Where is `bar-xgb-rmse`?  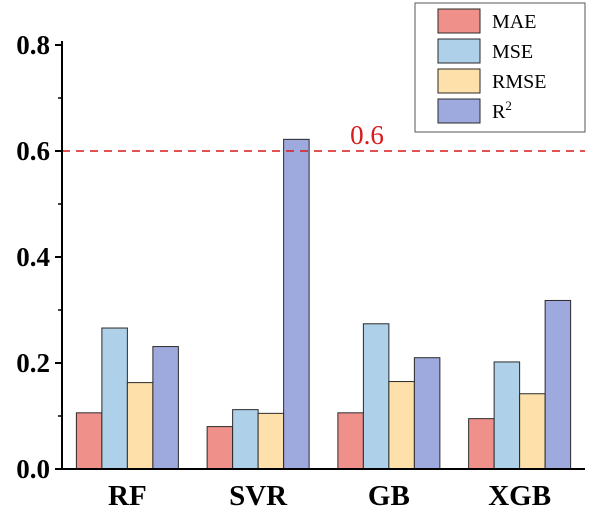 bar-xgb-rmse is located at coordinates (532, 431).